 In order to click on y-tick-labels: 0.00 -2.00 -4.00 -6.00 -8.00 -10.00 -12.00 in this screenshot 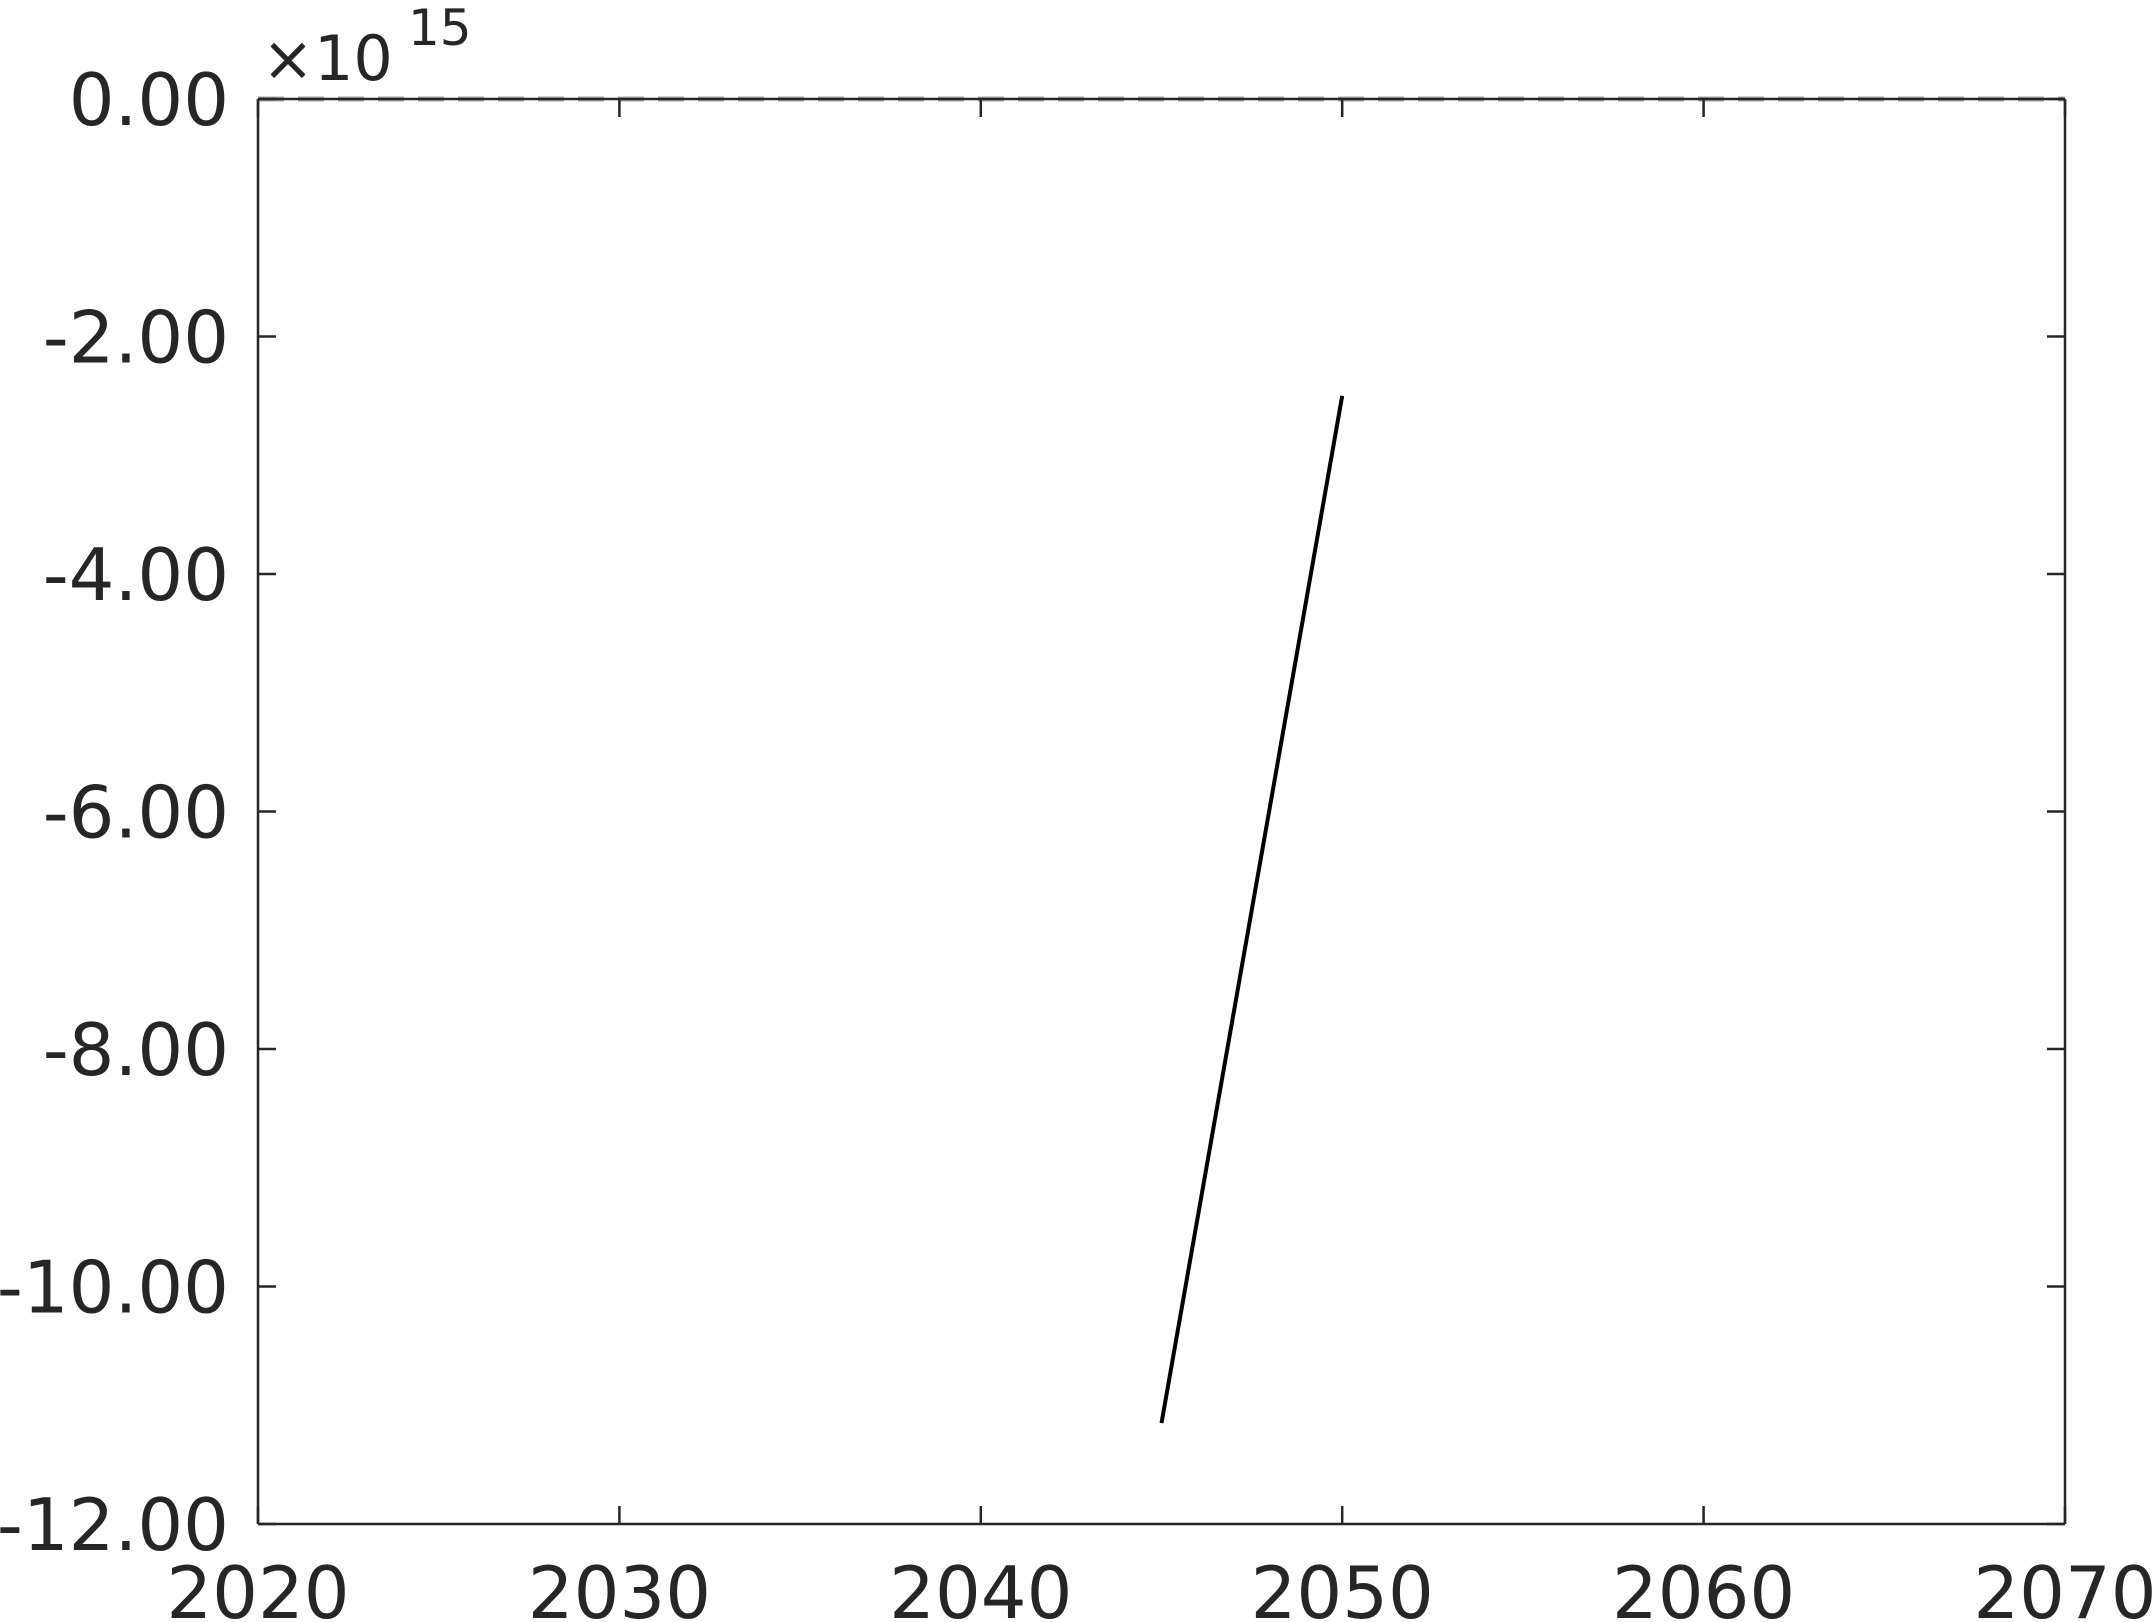, I will do `click(114, 812)`.